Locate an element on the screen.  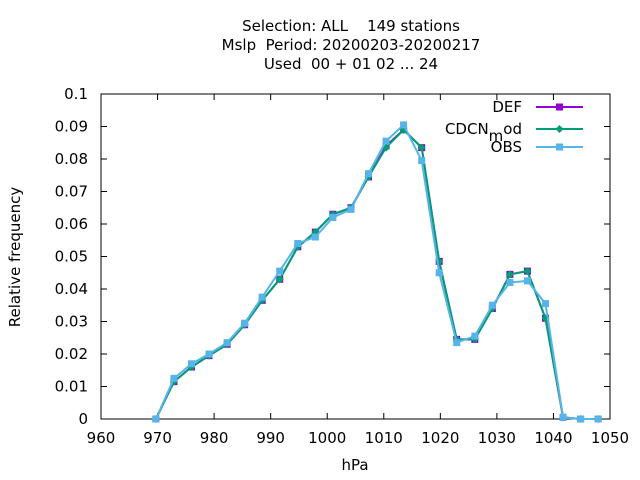
legend-label: OBS is located at coordinates (506, 147).